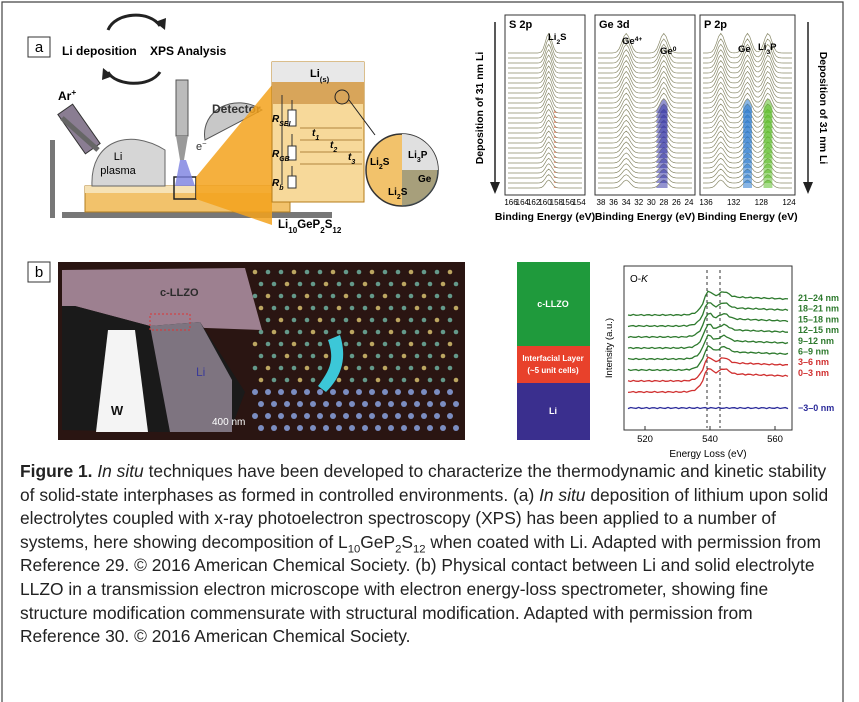 The height and width of the screenshot is (702, 859). Describe the element at coordinates (134, 78) in the screenshot. I see `cycle-arrow` at that location.